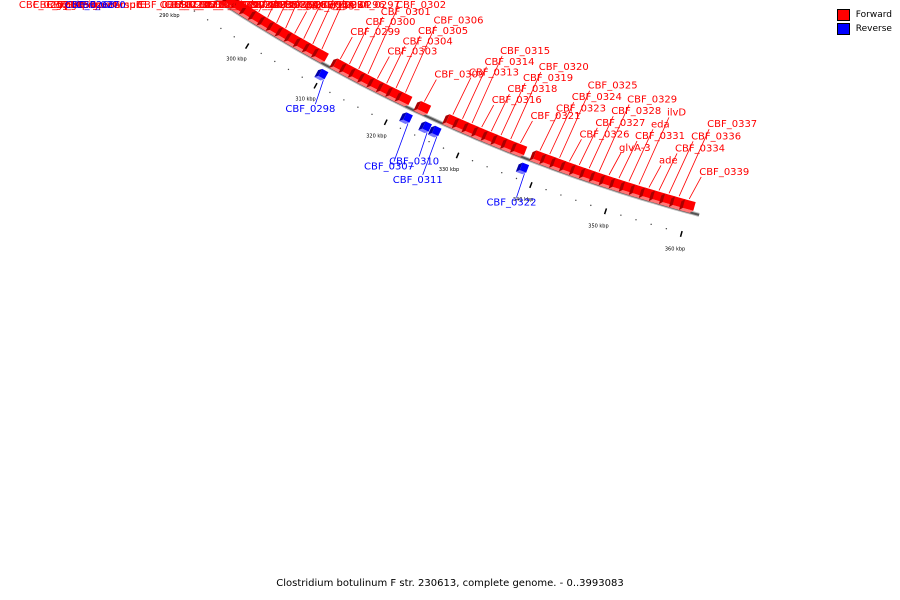 This screenshot has height=600, width=900. Describe the element at coordinates (636, 111) in the screenshot. I see `gene-label: CBF_0328` at that location.